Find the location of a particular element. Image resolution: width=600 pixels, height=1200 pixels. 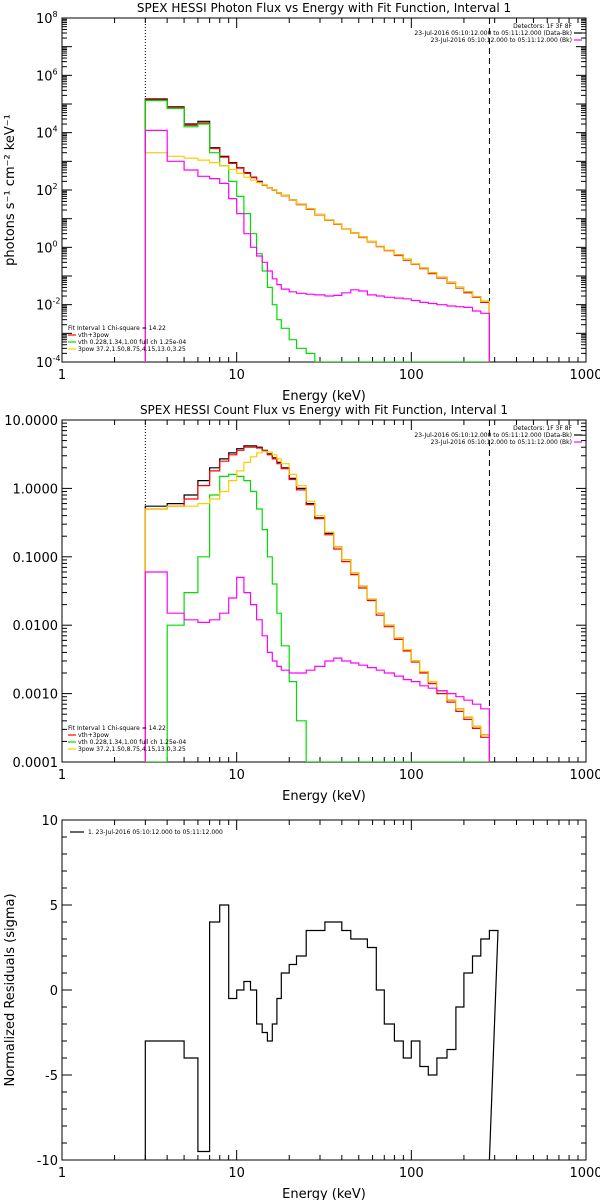

y-axis-label: Normalized Residuals (sigma) is located at coordinates (10, 989).